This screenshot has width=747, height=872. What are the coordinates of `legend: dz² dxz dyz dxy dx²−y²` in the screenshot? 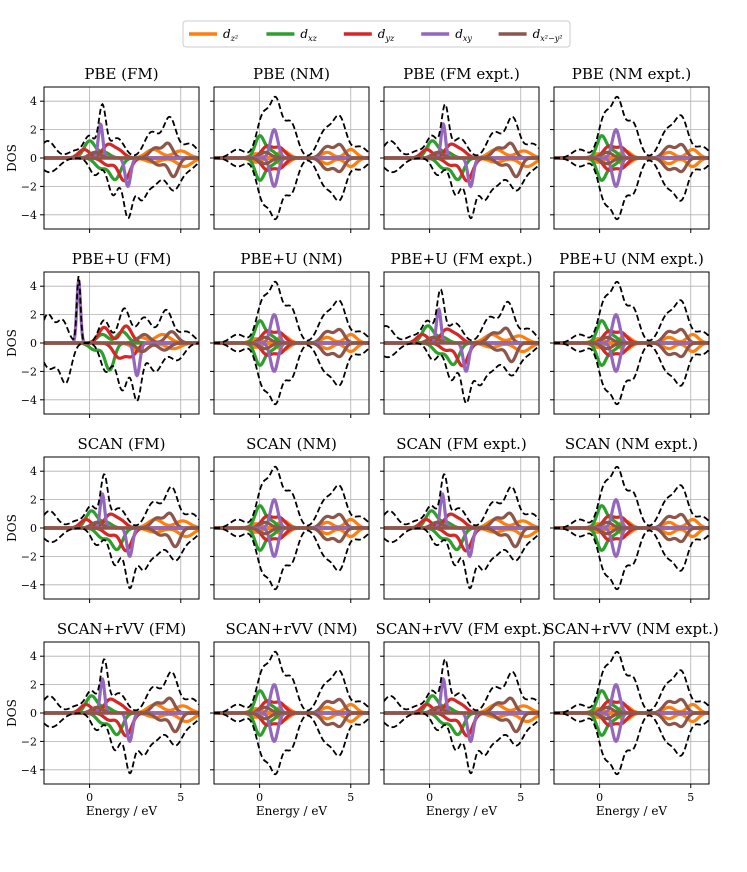 It's located at (376, 34).